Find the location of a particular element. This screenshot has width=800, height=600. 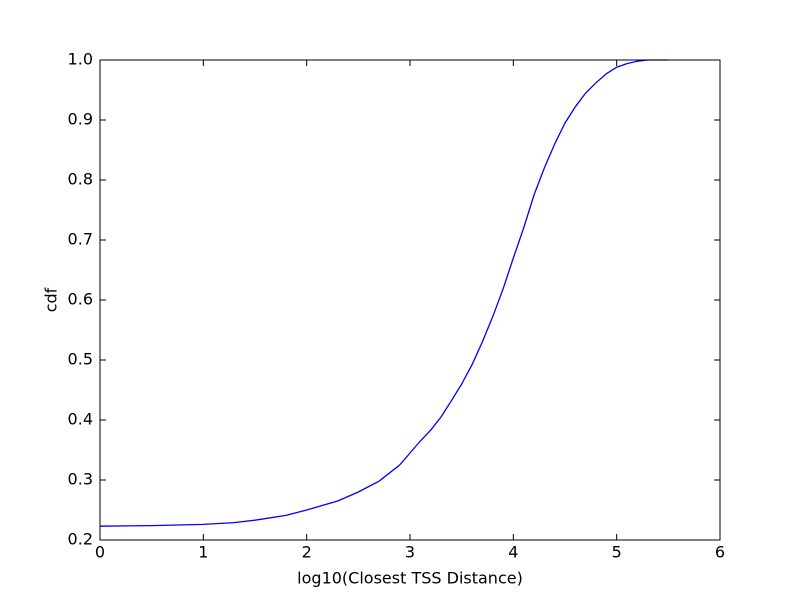

y-tick-label: 1.0 is located at coordinates (80, 59).